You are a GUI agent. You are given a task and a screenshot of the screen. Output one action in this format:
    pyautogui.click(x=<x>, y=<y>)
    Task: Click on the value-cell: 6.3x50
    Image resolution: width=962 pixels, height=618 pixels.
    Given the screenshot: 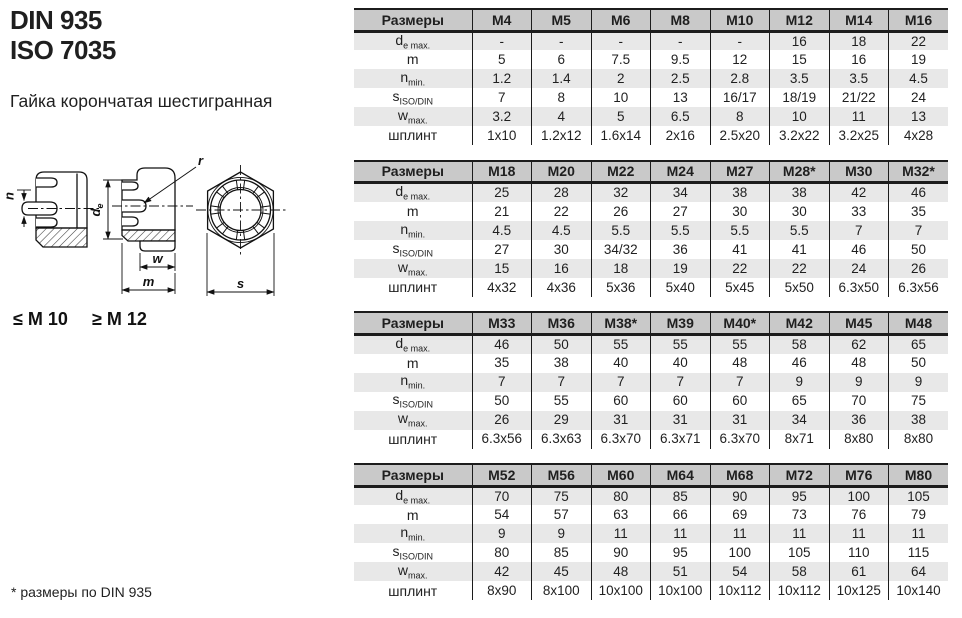 What is the action you would take?
    pyautogui.click(x=858, y=287)
    